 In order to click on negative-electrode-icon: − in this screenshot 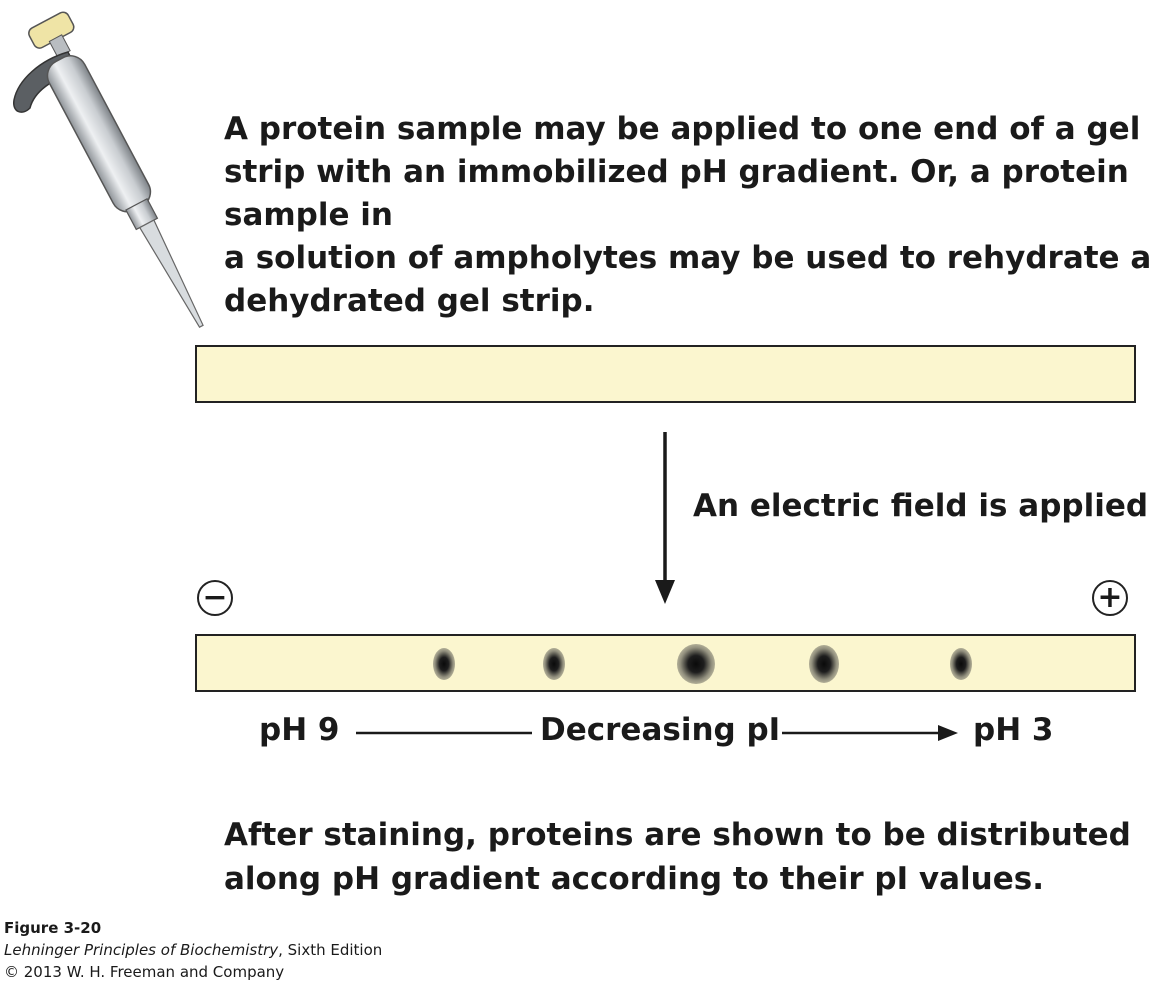, I will do `click(215, 598)`.